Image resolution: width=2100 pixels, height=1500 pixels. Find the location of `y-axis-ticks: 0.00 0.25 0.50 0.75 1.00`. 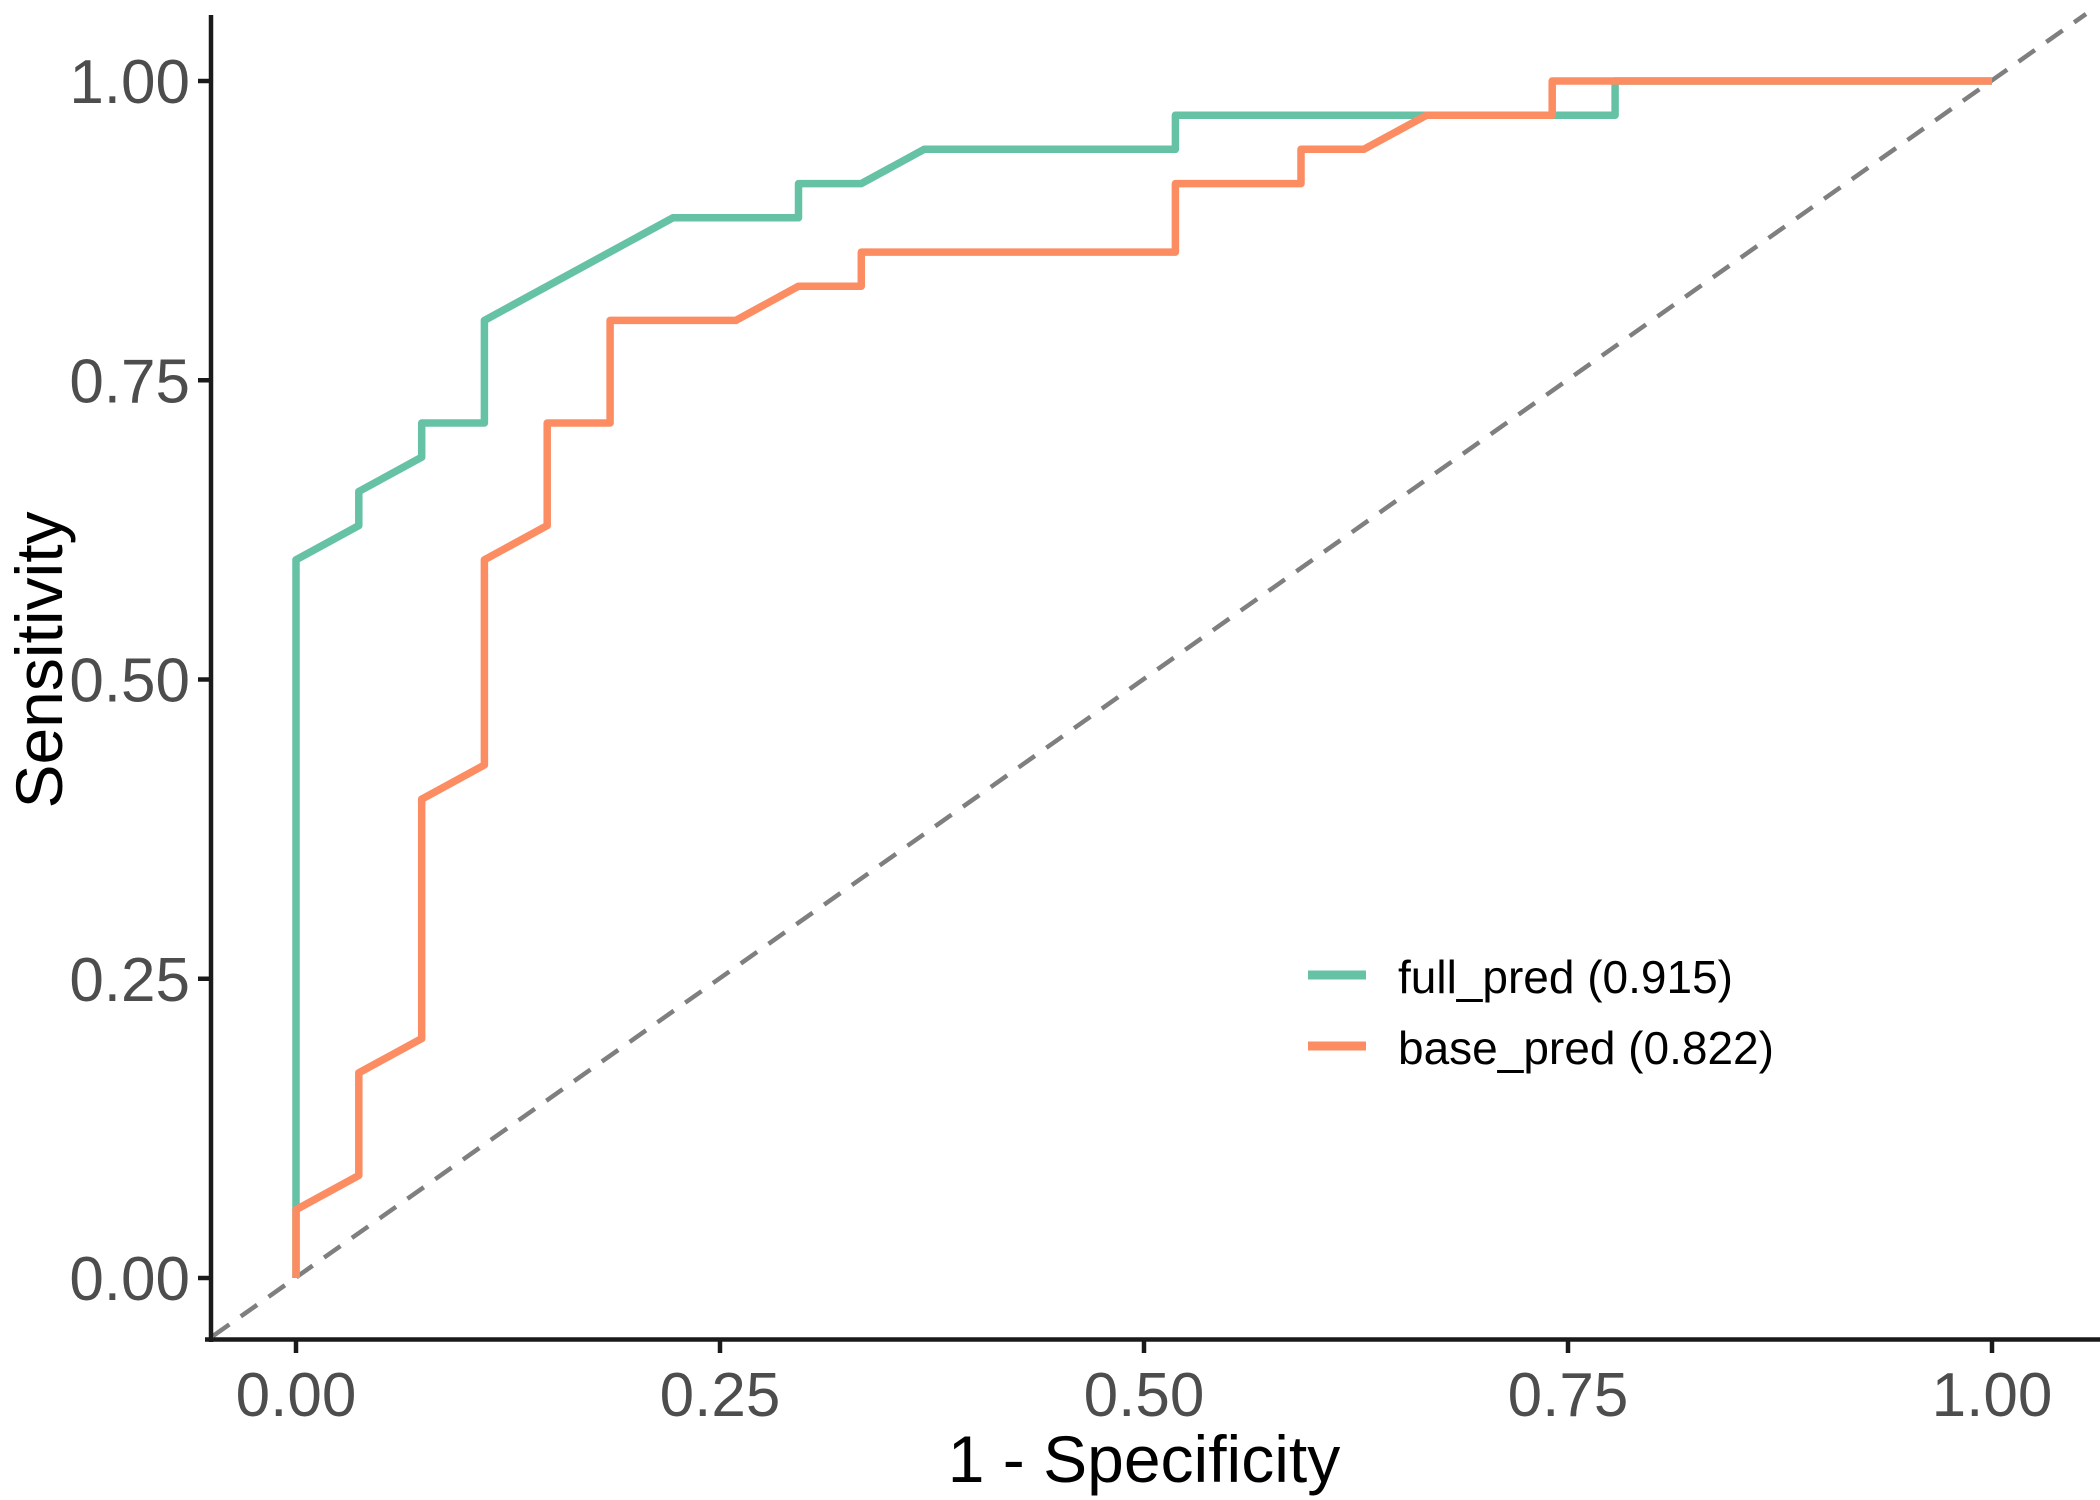

y-axis-ticks: 0.00 0.25 0.50 0.75 1.00 is located at coordinates (140, 681).